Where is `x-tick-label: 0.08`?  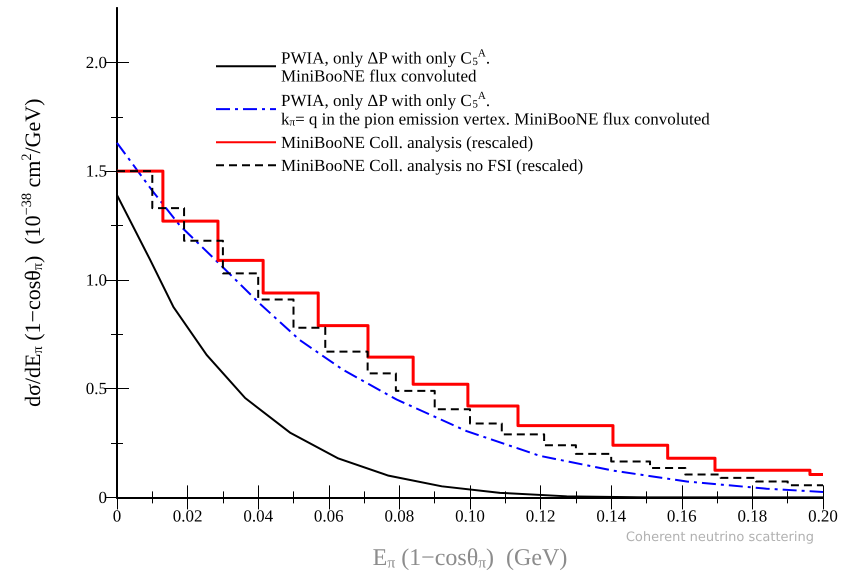 x-tick-label: 0.08 is located at coordinates (399, 516).